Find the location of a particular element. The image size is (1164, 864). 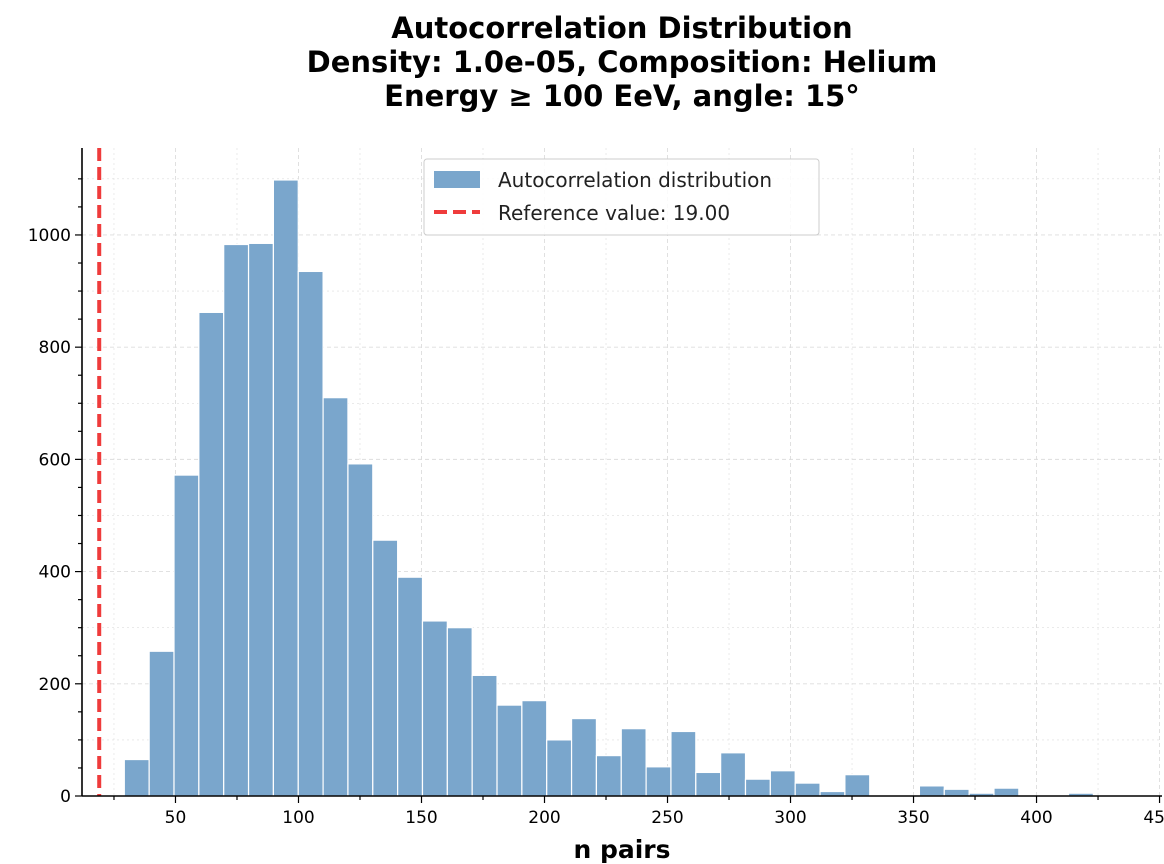

x-tick-label: 350 is located at coordinates (913, 818).